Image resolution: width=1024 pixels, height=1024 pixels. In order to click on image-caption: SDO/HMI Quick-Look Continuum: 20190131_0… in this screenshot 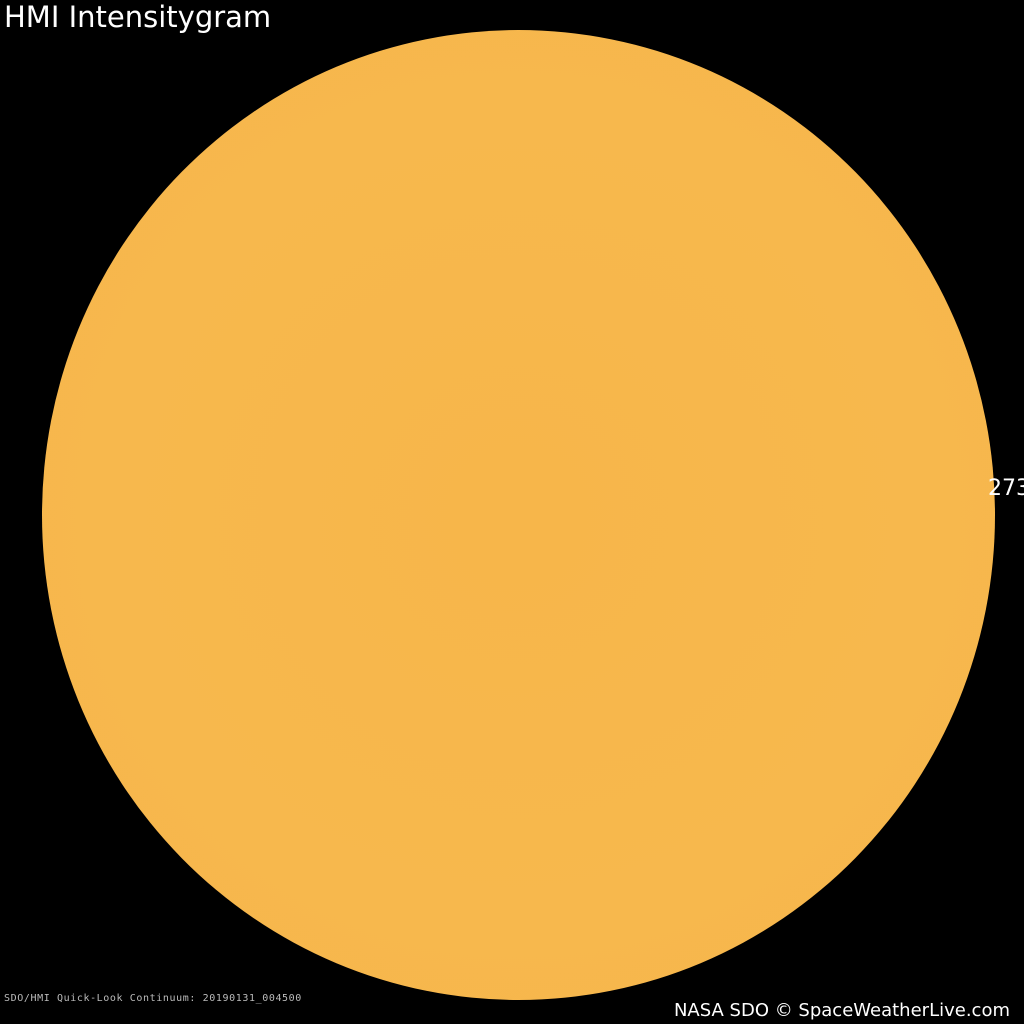, I will do `click(153, 998)`.